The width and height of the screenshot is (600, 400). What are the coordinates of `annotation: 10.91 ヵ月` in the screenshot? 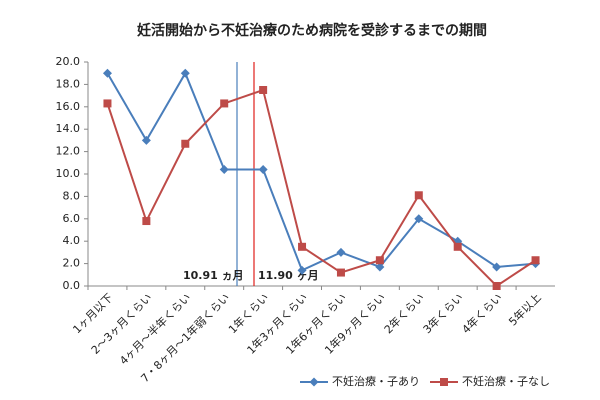 It's located at (213, 275).